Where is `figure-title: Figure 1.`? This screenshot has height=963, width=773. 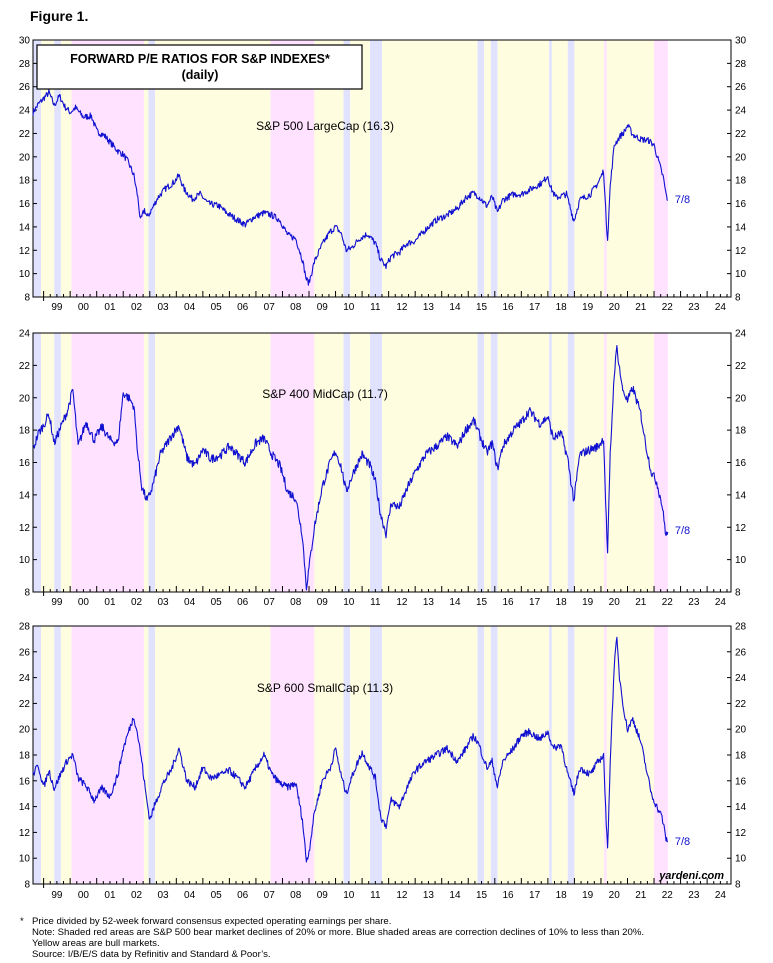
figure-title: Figure 1. is located at coordinates (59, 16).